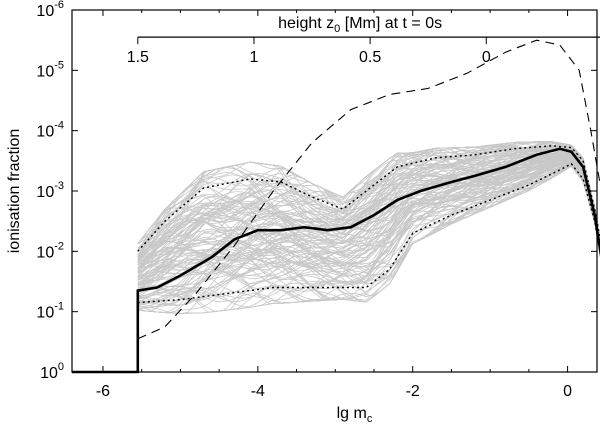 This screenshot has height=430, width=600. I want to click on height-axis-title-sub: 0, so click(337, 29).